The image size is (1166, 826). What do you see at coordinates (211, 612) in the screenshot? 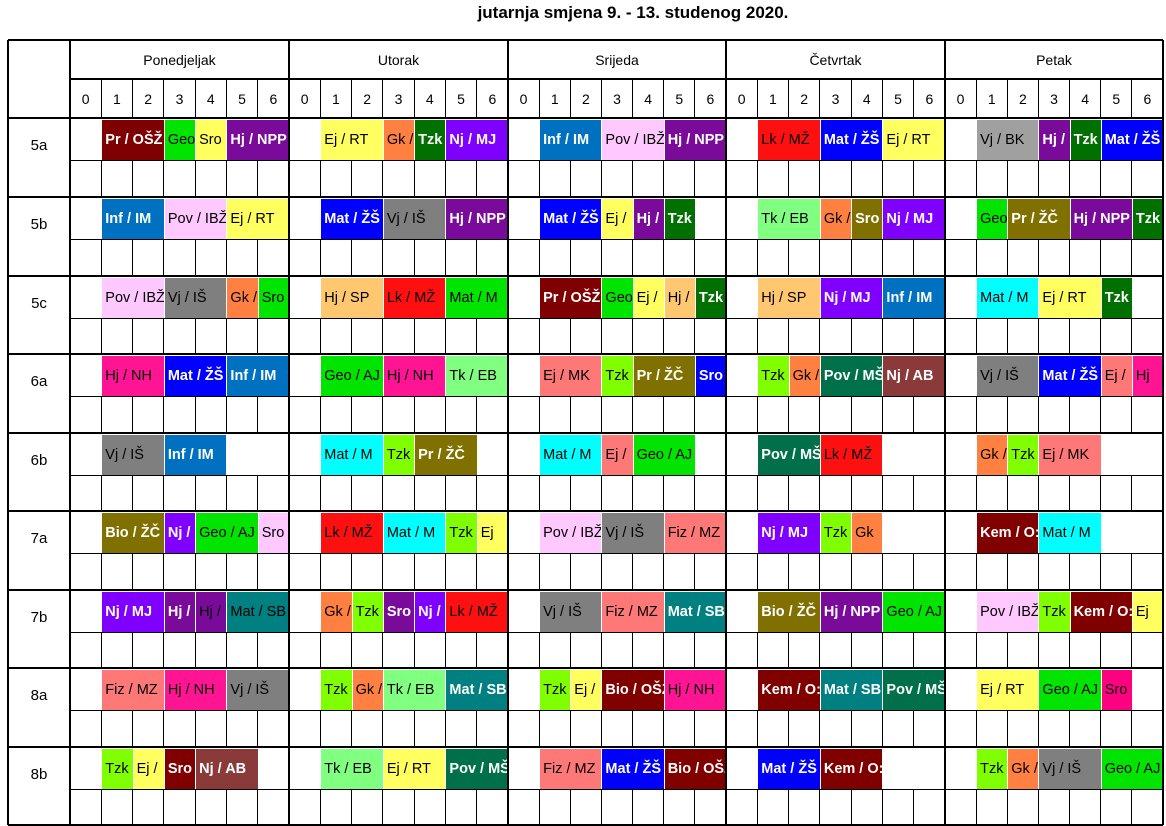
I see `lesson-block: Hj /` at bounding box center [211, 612].